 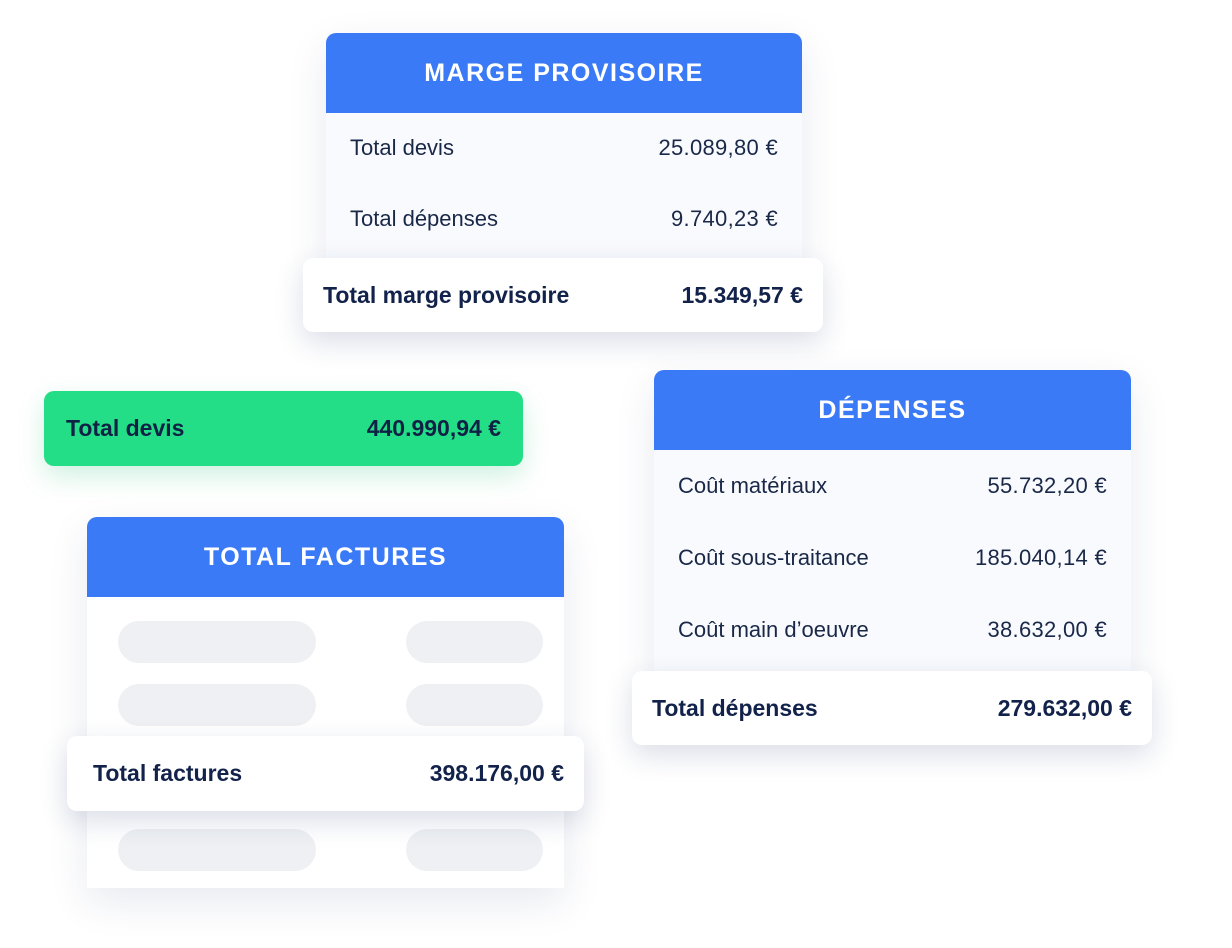 What do you see at coordinates (1040, 557) in the screenshot?
I see `depenses-row-value: 185.040,14 €` at bounding box center [1040, 557].